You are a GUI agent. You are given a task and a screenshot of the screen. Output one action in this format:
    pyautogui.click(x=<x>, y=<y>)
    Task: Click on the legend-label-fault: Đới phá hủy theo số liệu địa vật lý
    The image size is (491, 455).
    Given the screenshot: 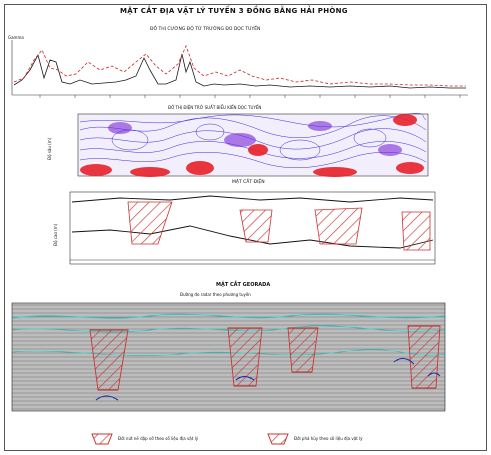 What is the action you would take?
    pyautogui.click(x=328, y=438)
    